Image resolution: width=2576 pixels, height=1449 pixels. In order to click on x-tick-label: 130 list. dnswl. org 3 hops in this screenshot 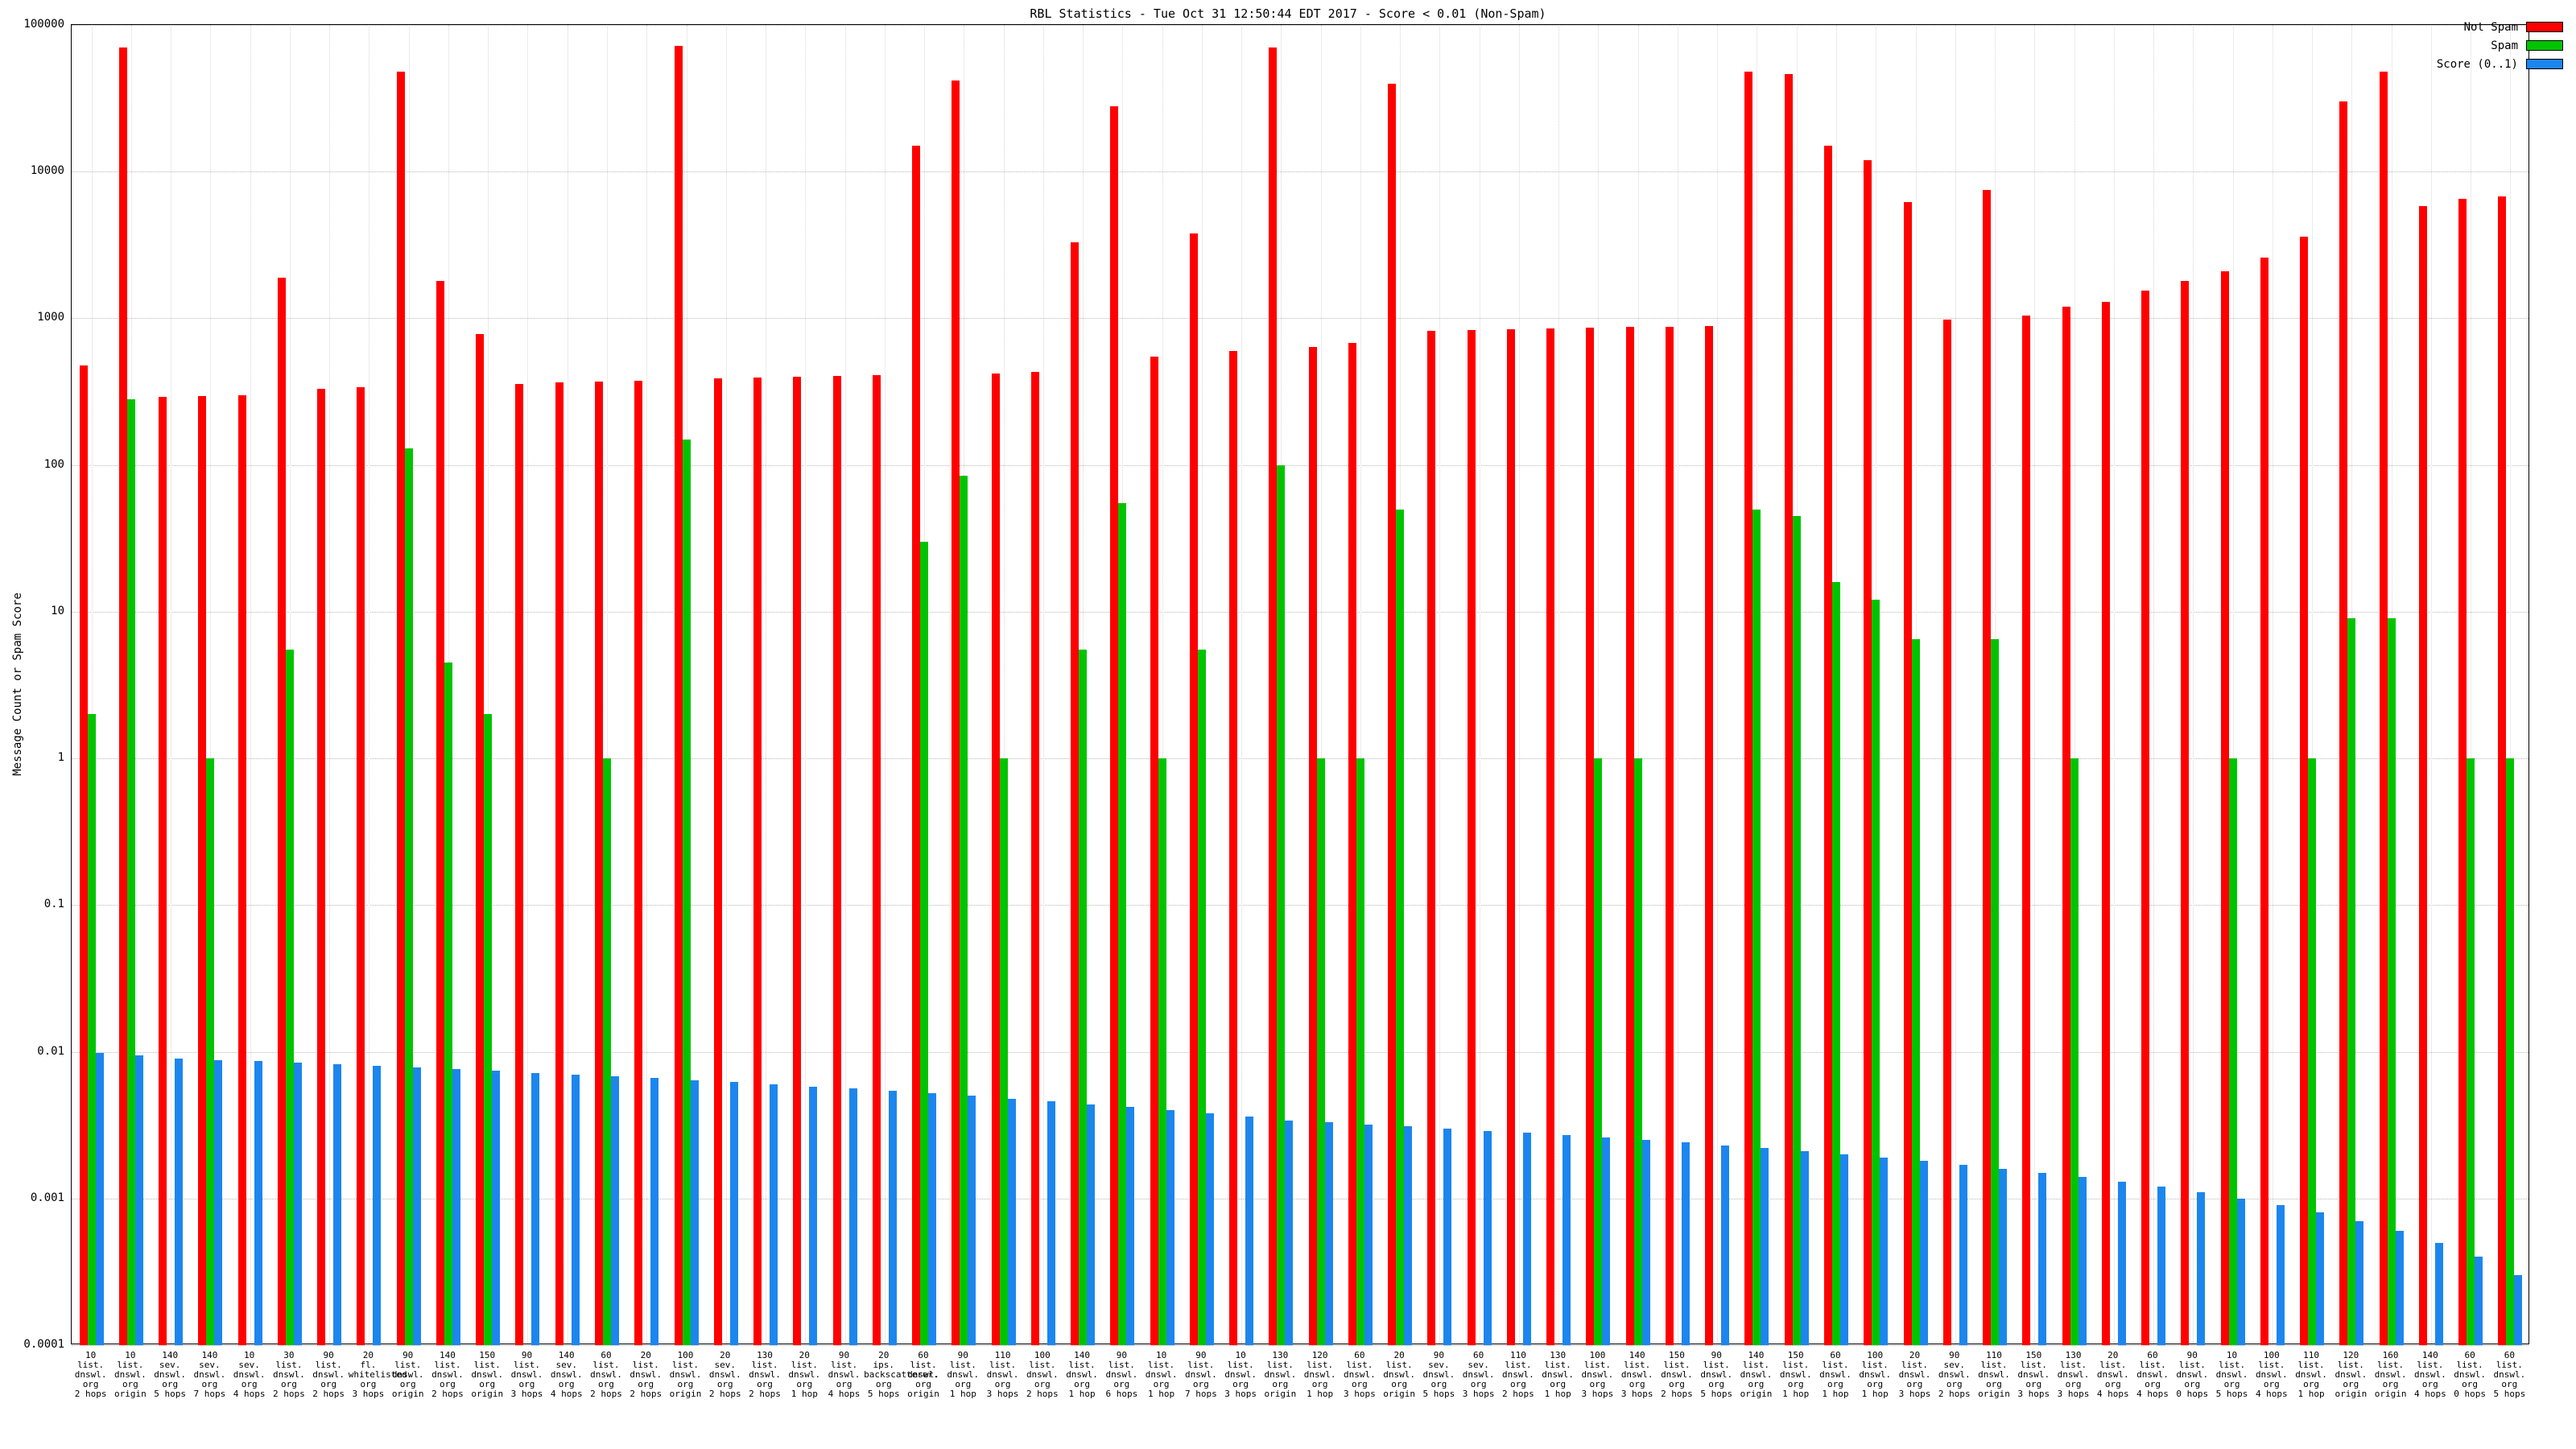, I will do `click(2073, 1375)`.